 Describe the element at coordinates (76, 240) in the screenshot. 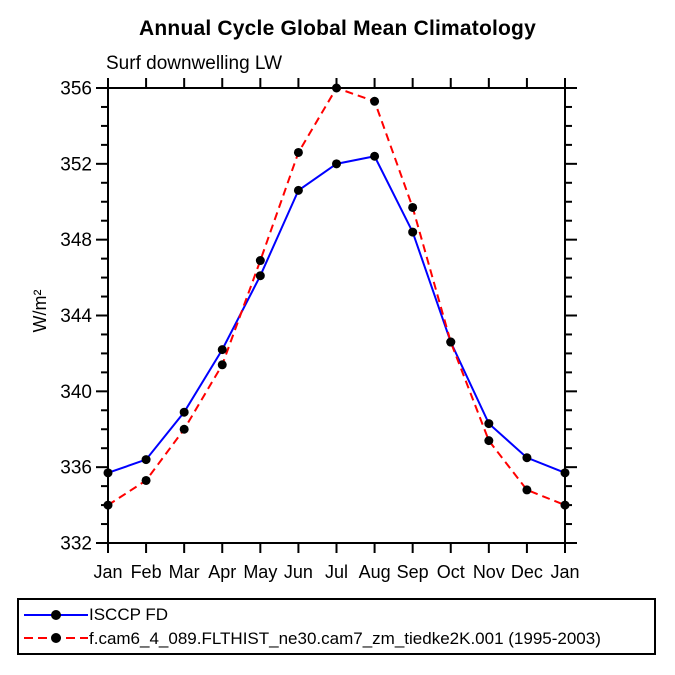

I see `y-tick-label: 348` at that location.